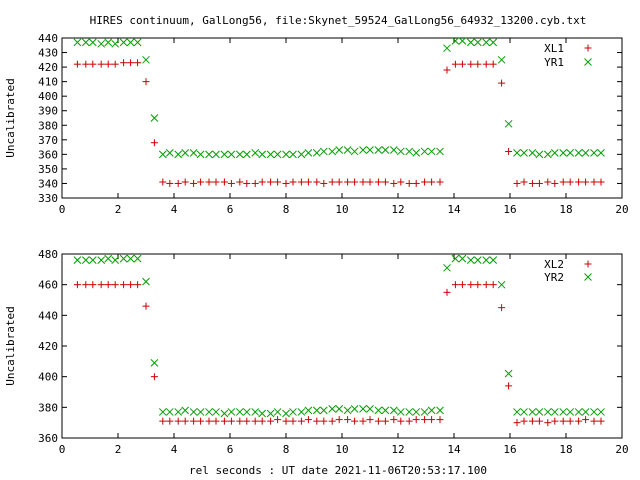 The height and width of the screenshot is (480, 640). What do you see at coordinates (397, 449) in the screenshot?
I see `bottom-x-tick-label: 12` at bounding box center [397, 449].